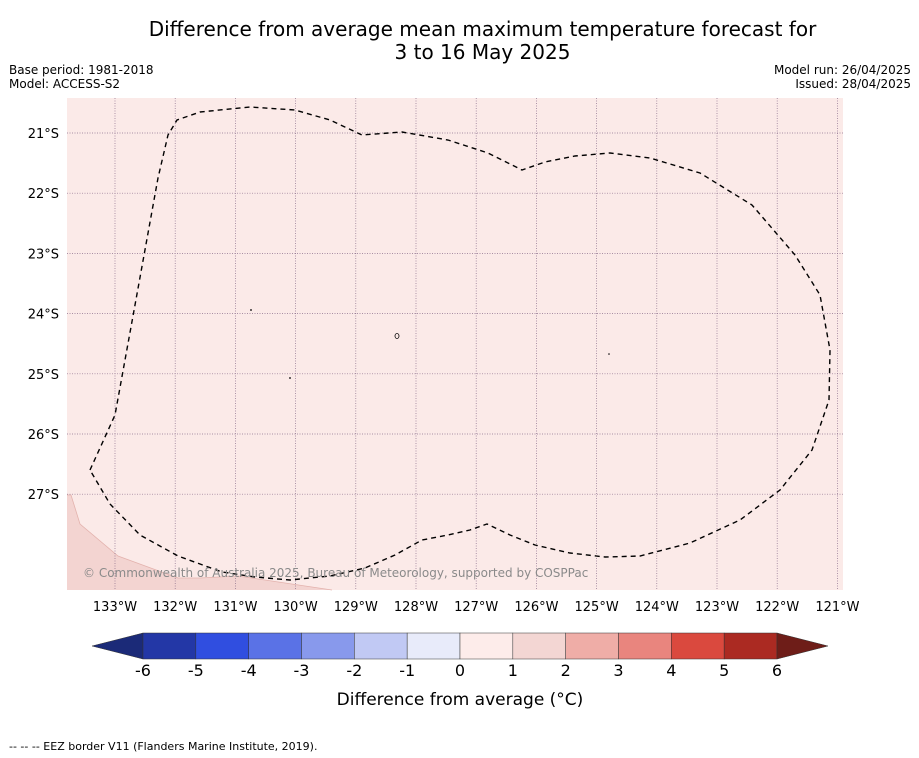 The width and height of the screenshot is (919, 758). What do you see at coordinates (43, 375) in the screenshot?
I see `latitude-label: 25°S` at bounding box center [43, 375].